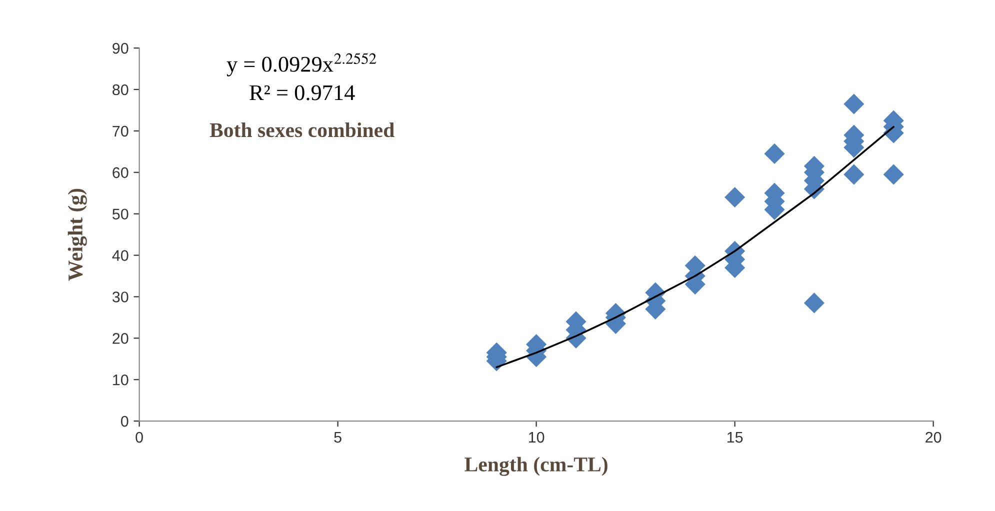 The width and height of the screenshot is (995, 511). Describe the element at coordinates (338, 437) in the screenshot. I see `x-tick-label: 5` at that location.